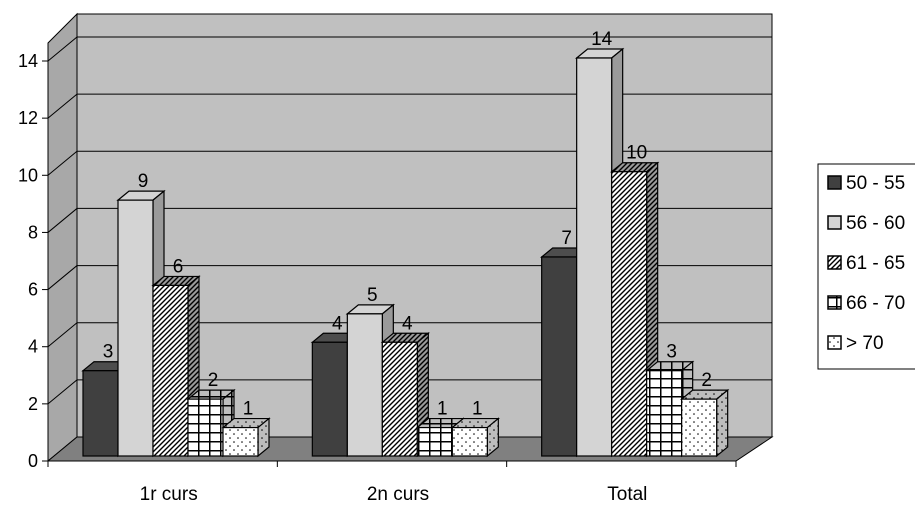 The image size is (915, 505). I want to click on x-tick-label: Total, so click(627, 494).